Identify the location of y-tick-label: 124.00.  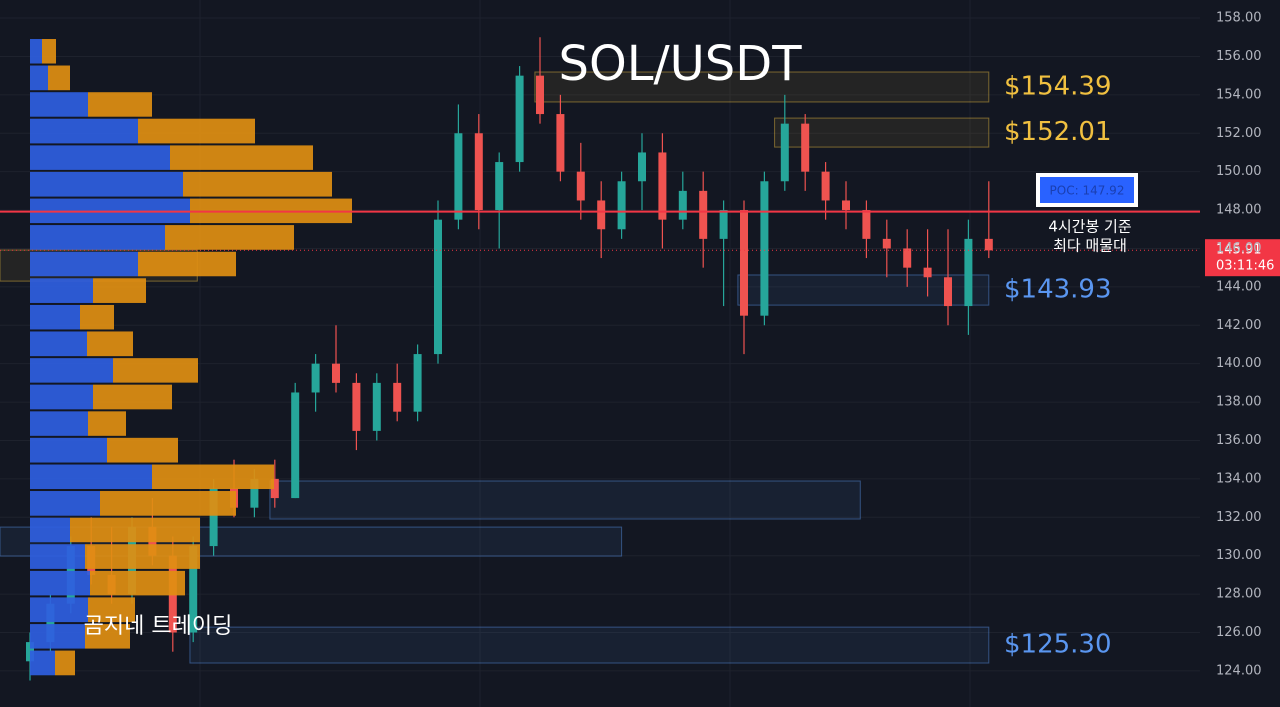
(1239, 670).